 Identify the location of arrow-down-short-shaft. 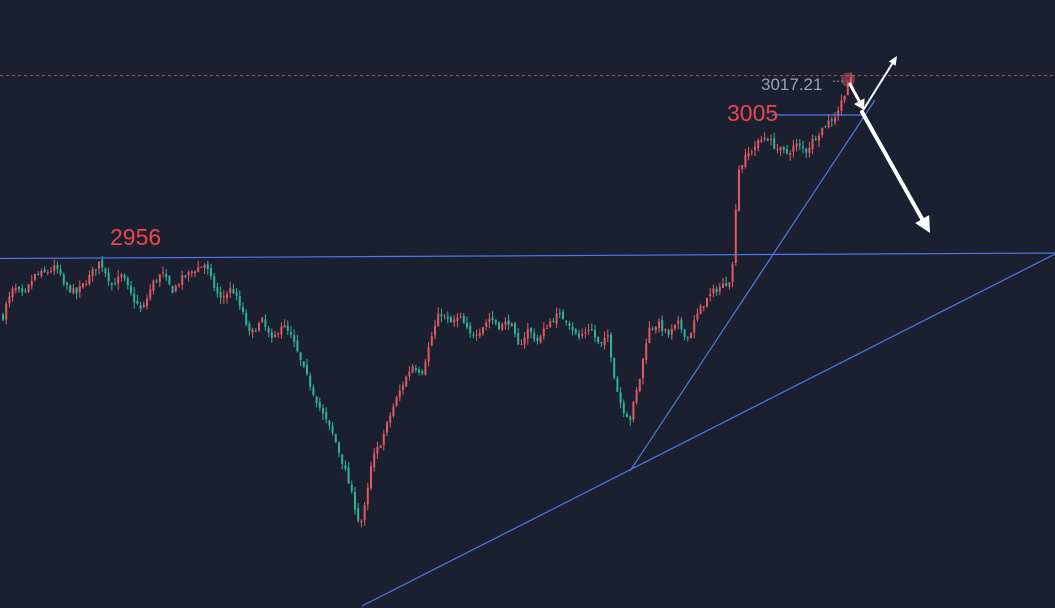
(854, 92).